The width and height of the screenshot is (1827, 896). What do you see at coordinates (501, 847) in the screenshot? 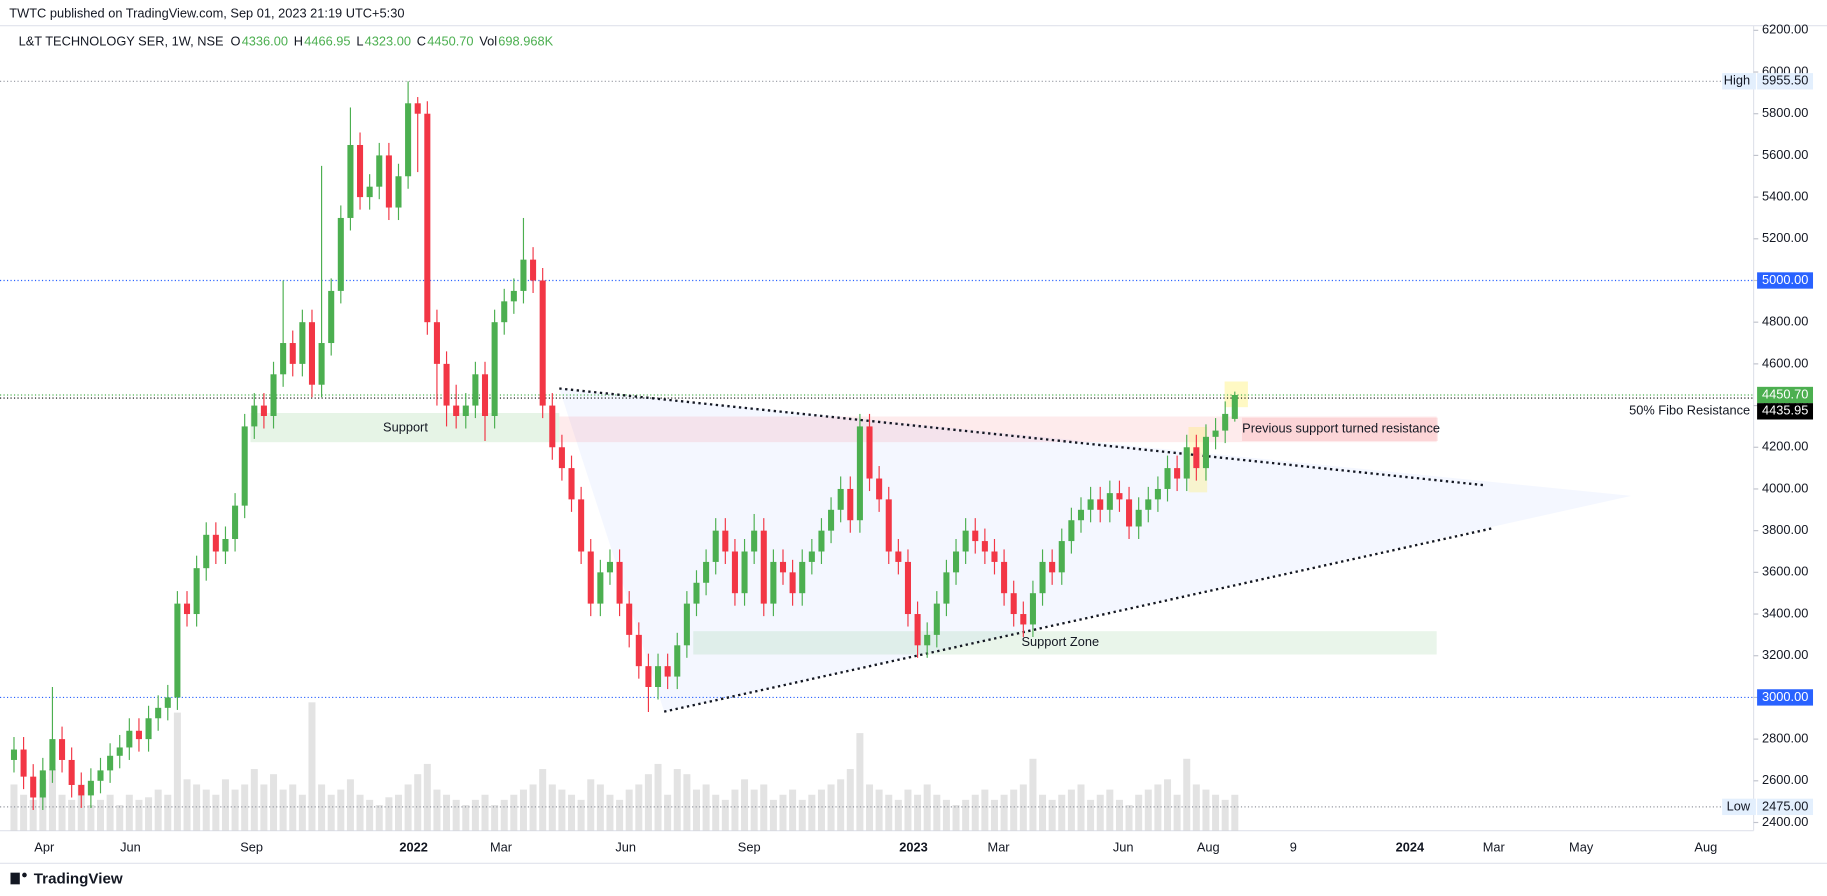
I see `x-tick-label: Mar` at bounding box center [501, 847].